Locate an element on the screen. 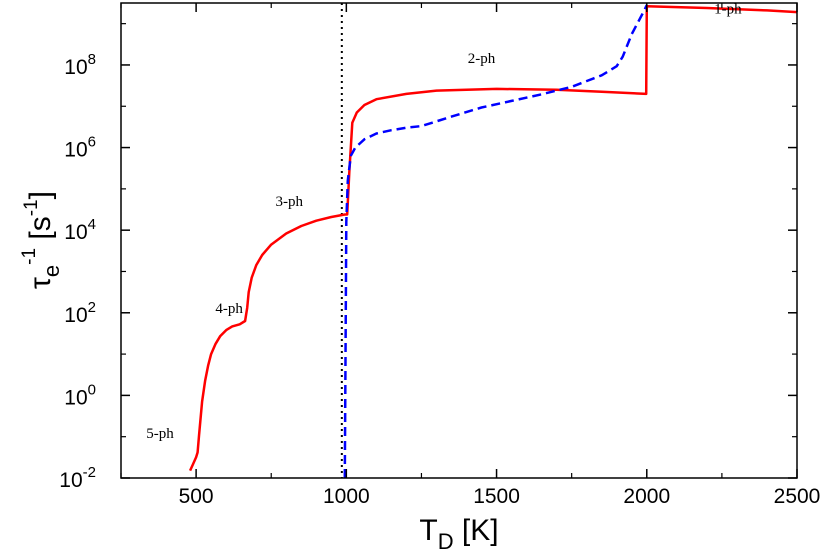 This screenshot has width=830, height=558. y-tick-label: 10⁻² is located at coordinates (77, 478).